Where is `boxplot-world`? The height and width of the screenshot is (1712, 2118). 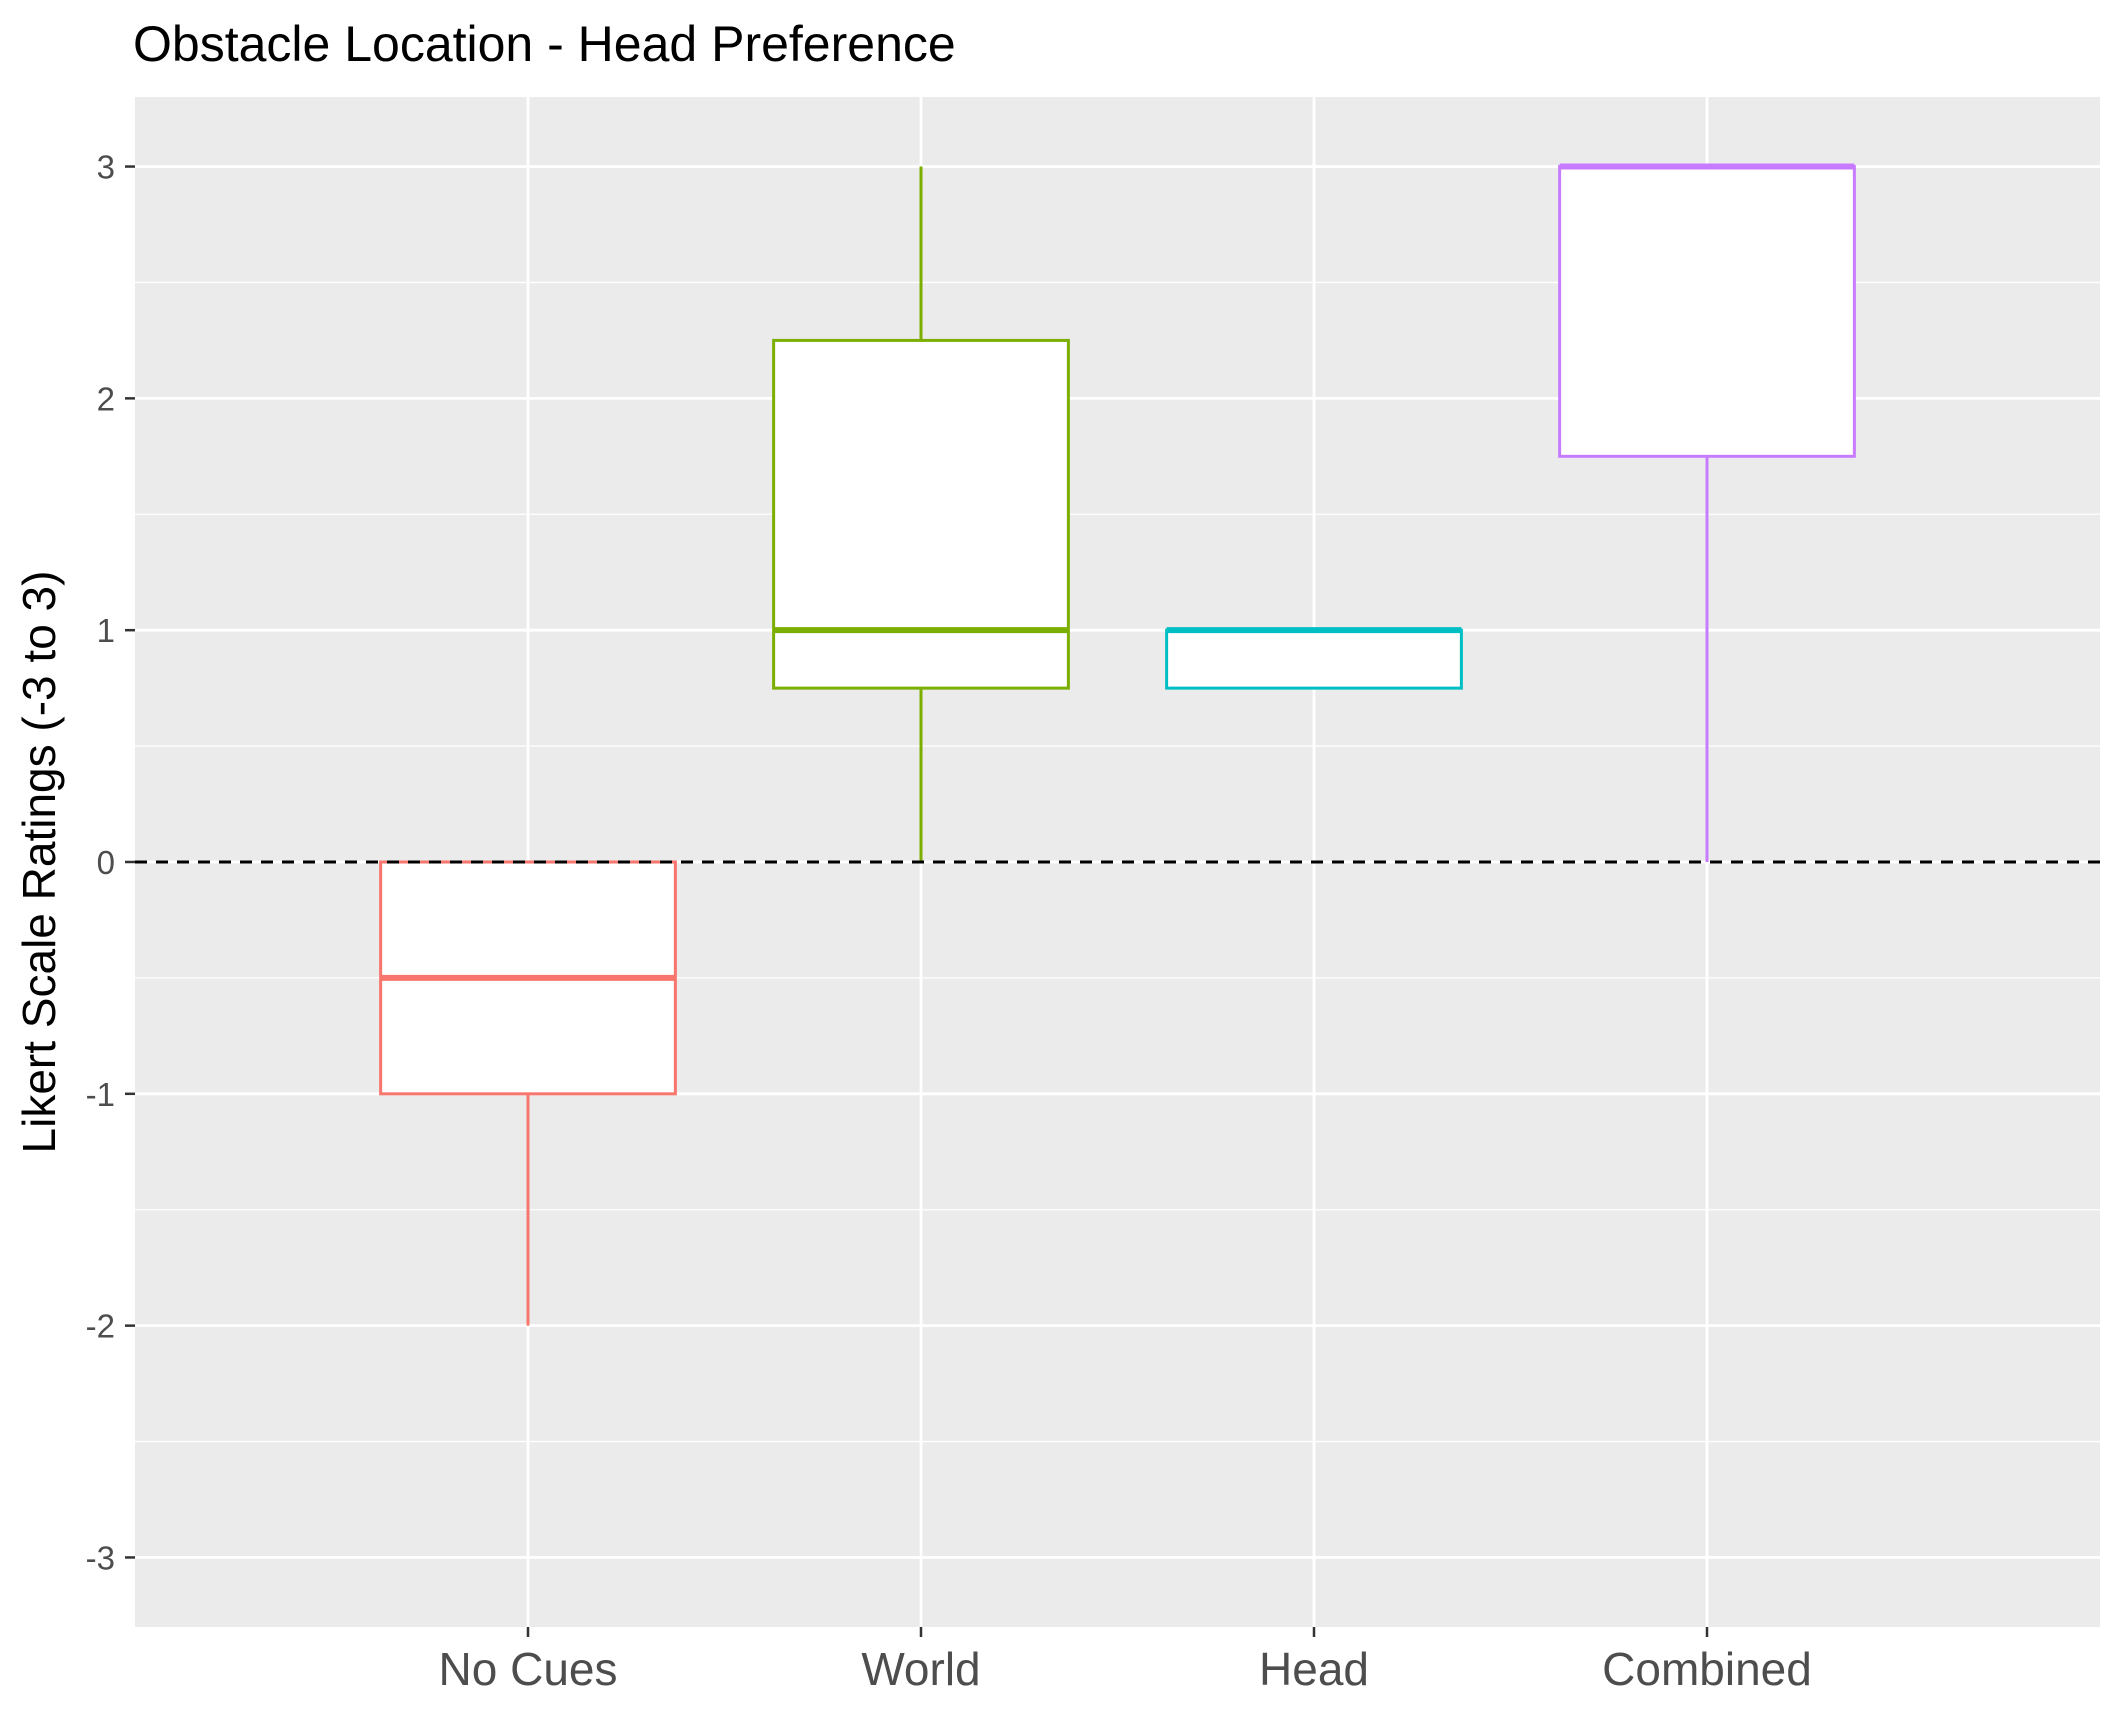 boxplot-world is located at coordinates (921, 514).